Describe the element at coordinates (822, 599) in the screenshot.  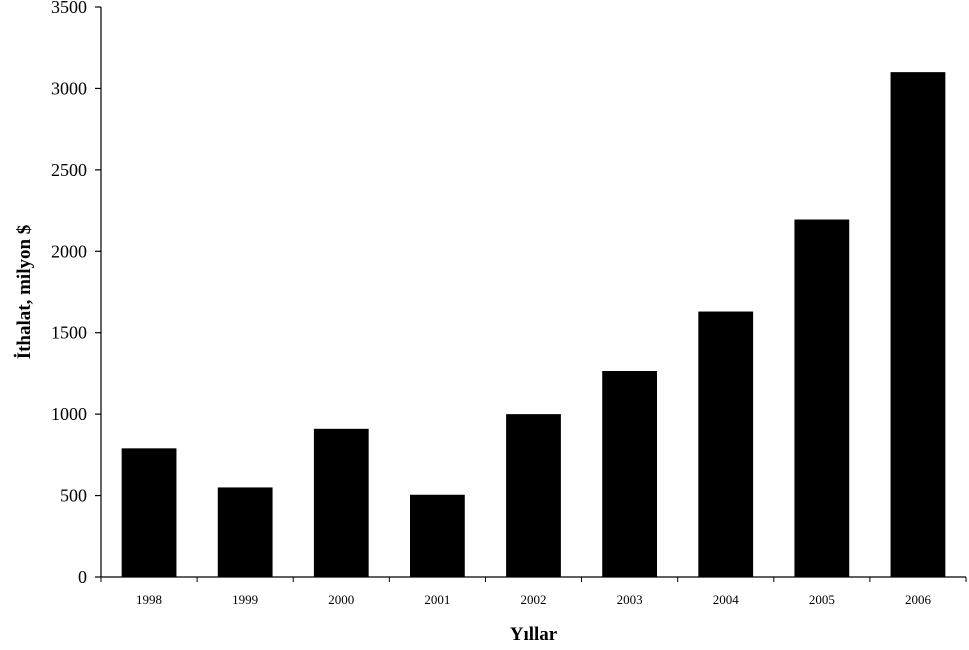
I see `x-tick-label: 2005` at that location.